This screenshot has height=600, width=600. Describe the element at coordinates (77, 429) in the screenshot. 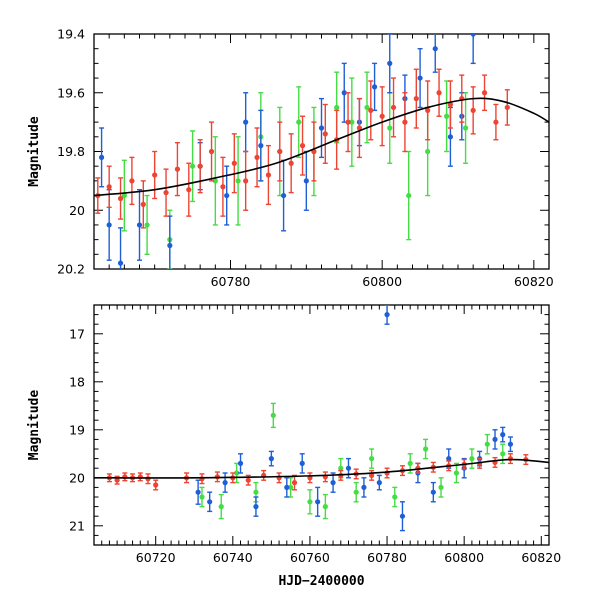

I see `y-tick-label: 19` at that location.